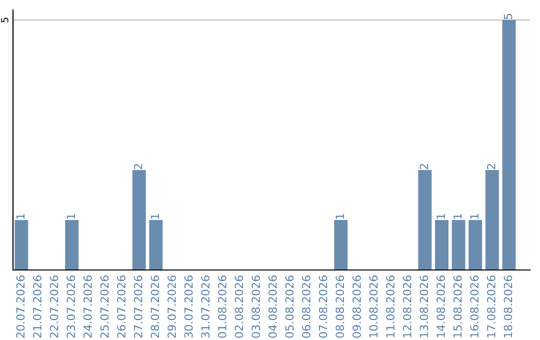  Describe the element at coordinates (138, 307) in the screenshot. I see `x-tick-label: 27.07.2026` at that location.